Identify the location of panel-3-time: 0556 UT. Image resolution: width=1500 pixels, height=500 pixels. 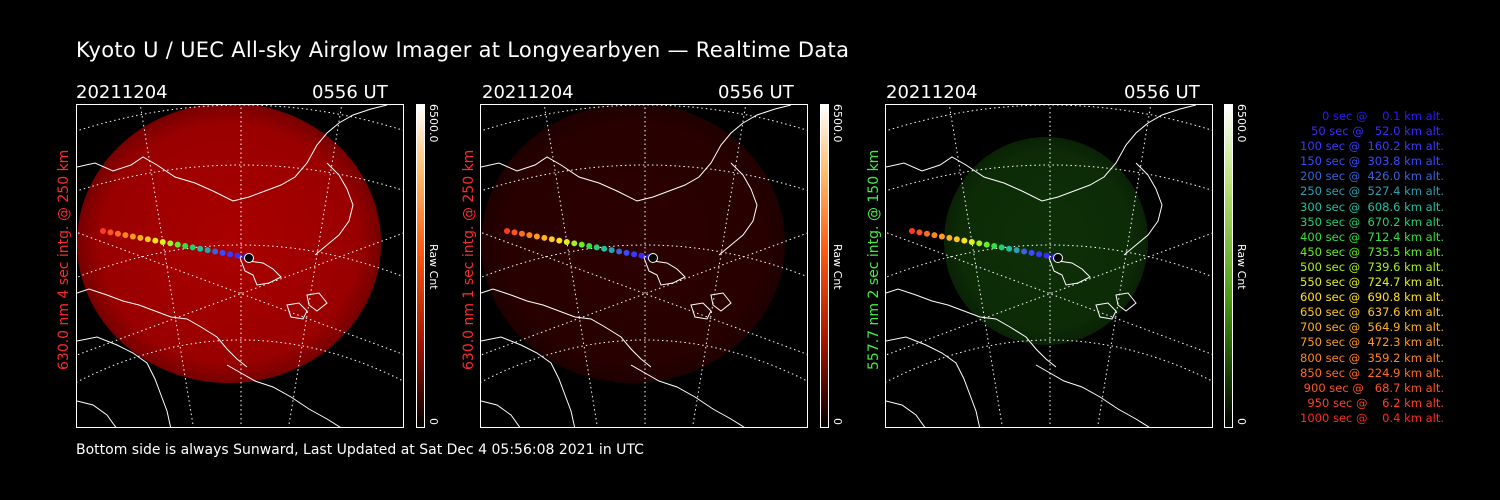
(1162, 92).